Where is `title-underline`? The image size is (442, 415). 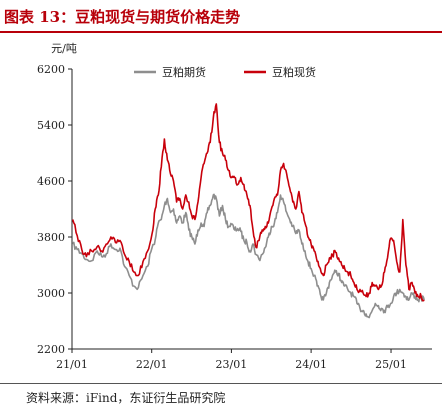 title-underline is located at coordinates (221, 32).